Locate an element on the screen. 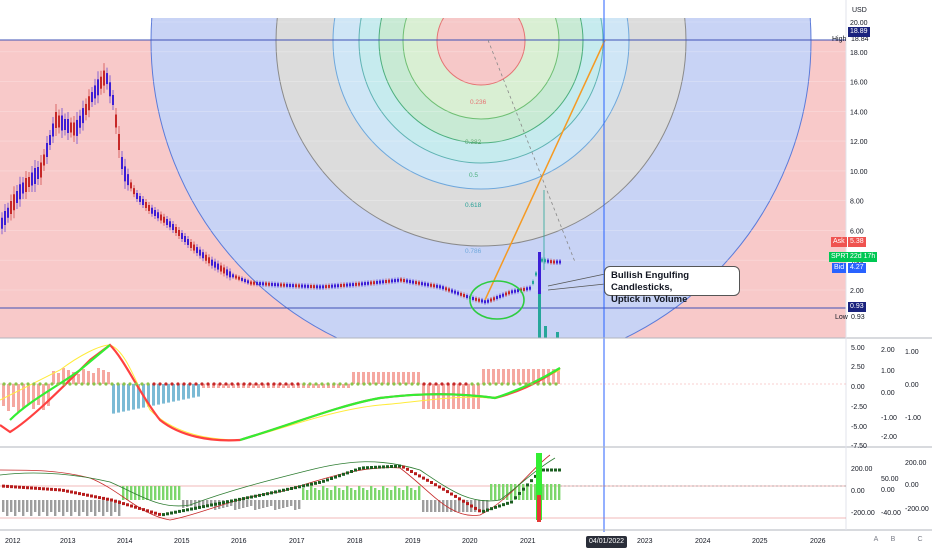 The width and height of the screenshot is (932, 555). auto-scale-button: A is located at coordinates (876, 539).